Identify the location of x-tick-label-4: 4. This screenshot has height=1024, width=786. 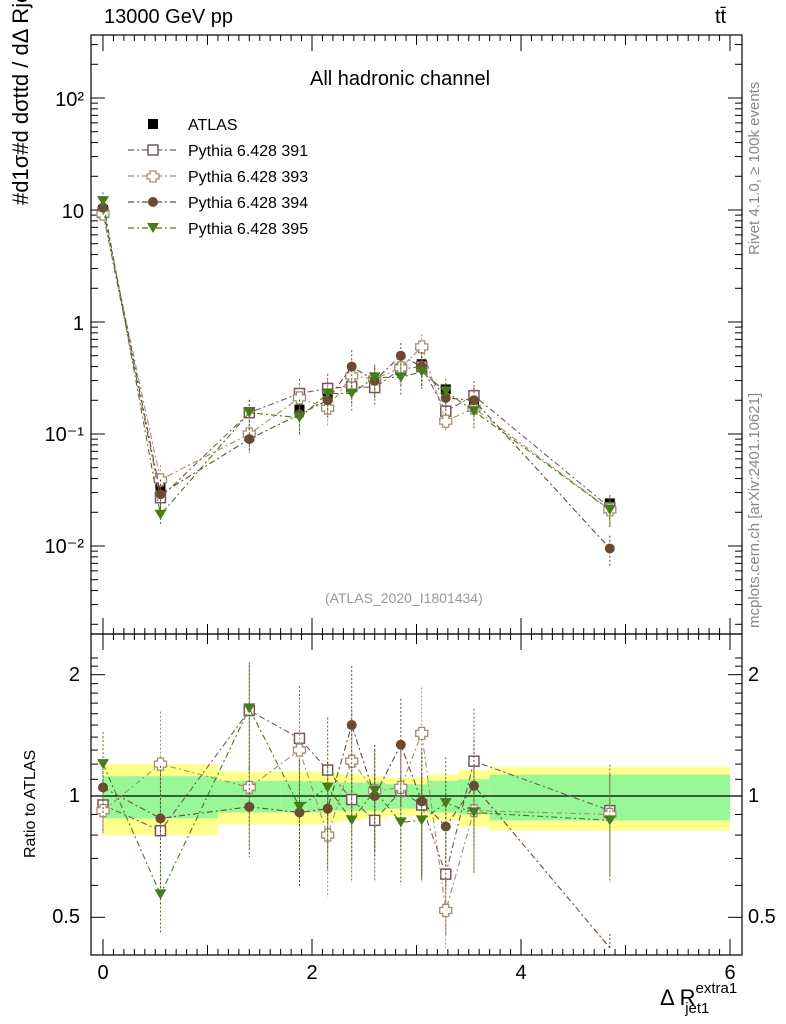
(520, 973).